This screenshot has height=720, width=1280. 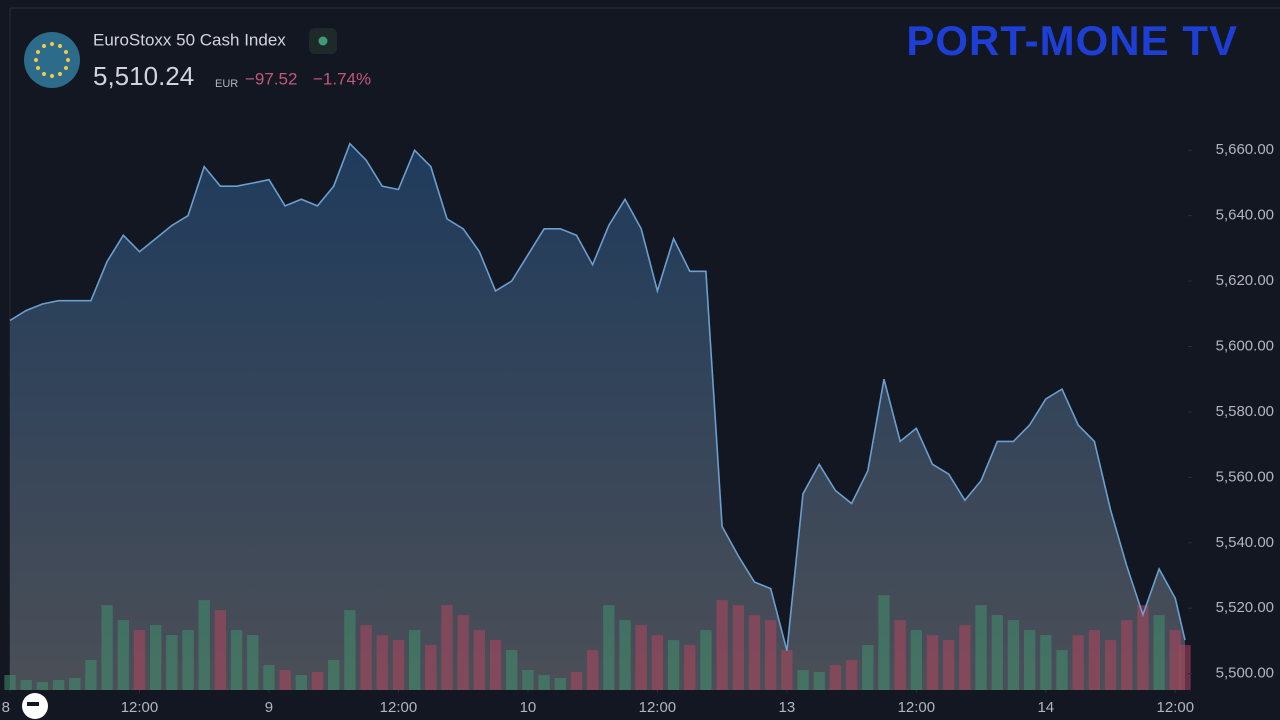 What do you see at coordinates (342, 78) in the screenshot?
I see `price-change-percent: −1.74%` at bounding box center [342, 78].